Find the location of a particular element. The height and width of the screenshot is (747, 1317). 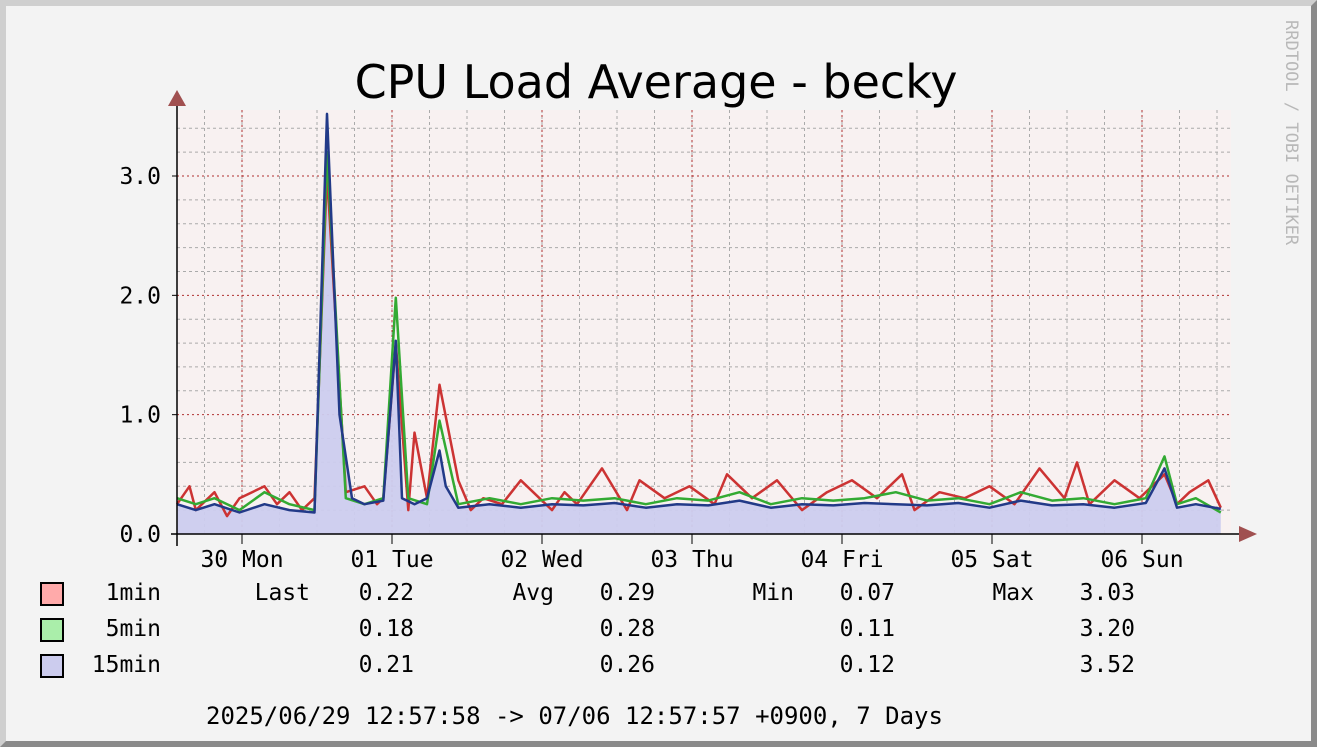

x-tick-label: 03 Thu is located at coordinates (691, 560).